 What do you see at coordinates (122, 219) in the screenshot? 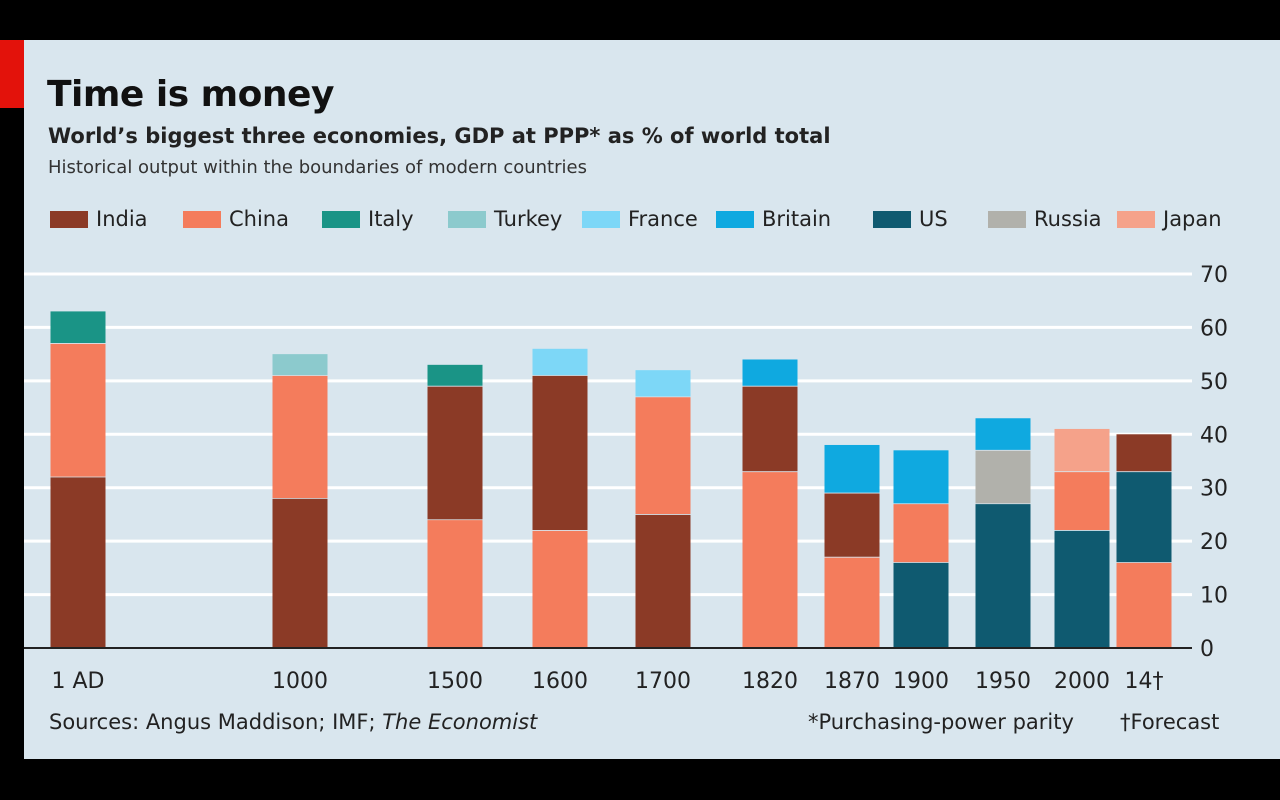
I see `legend-label-india: India` at bounding box center [122, 219].